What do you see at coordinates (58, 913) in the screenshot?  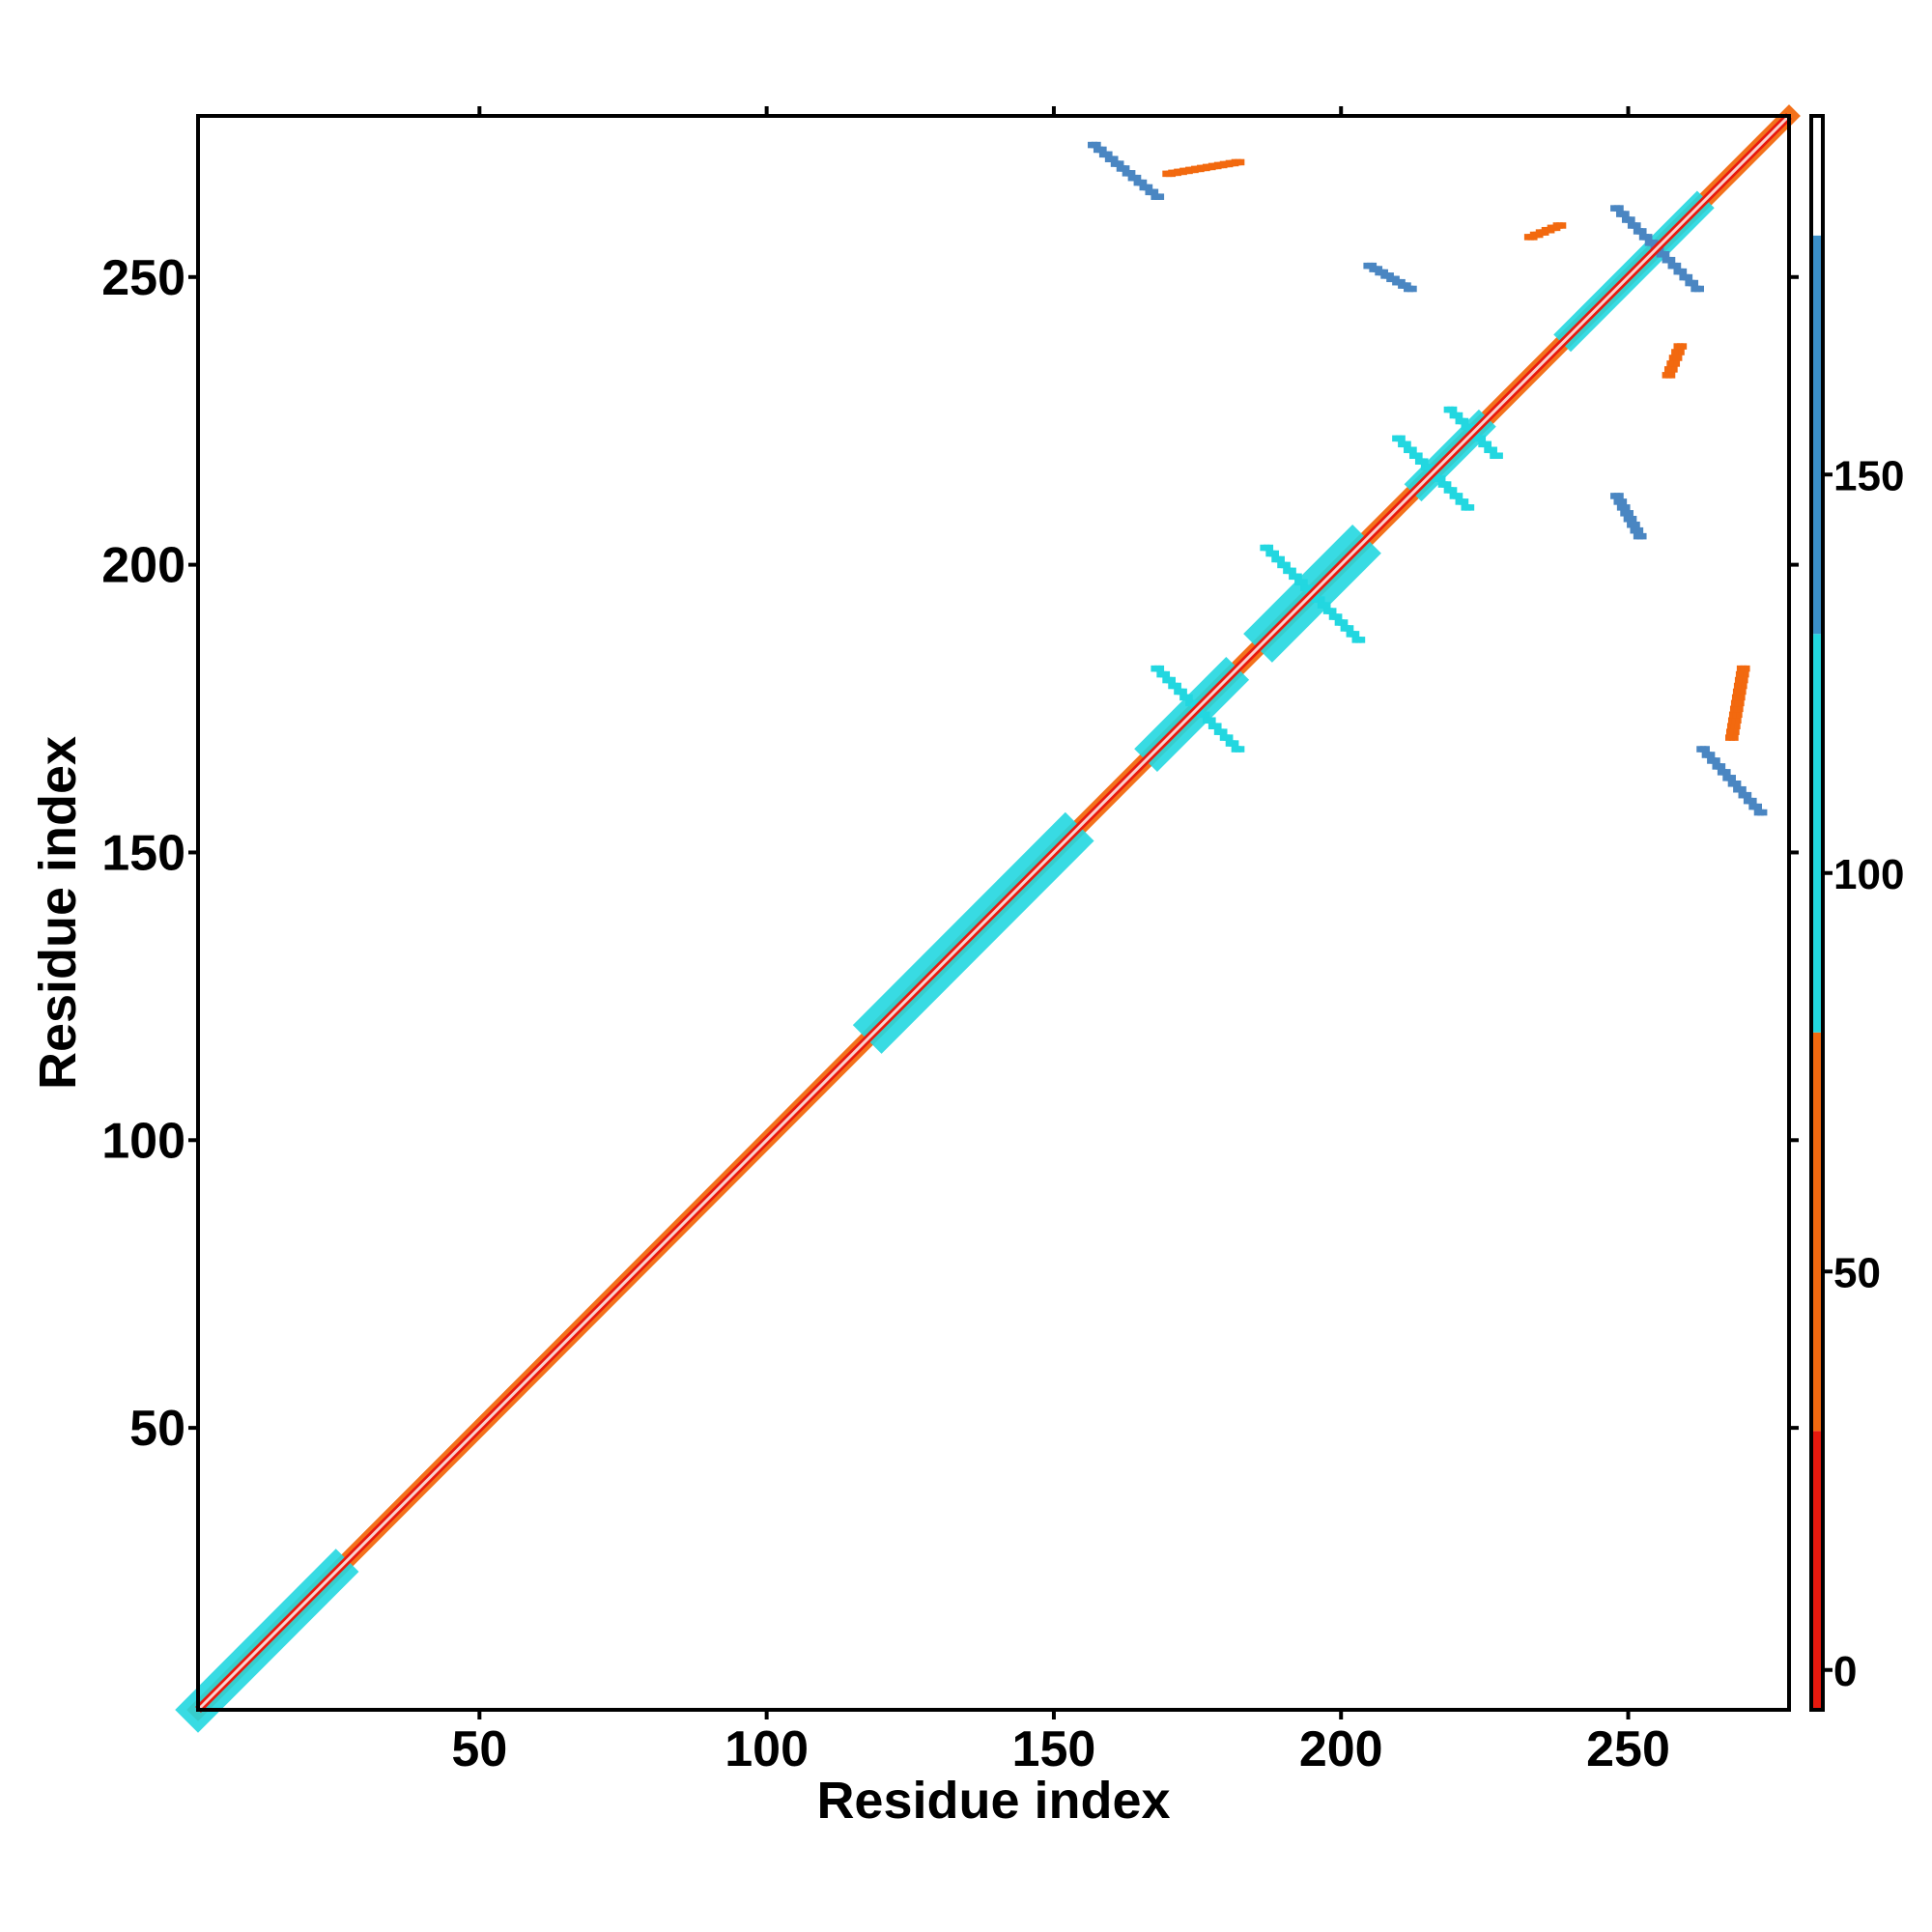 I see `y-axis-title: Residue index` at bounding box center [58, 913].